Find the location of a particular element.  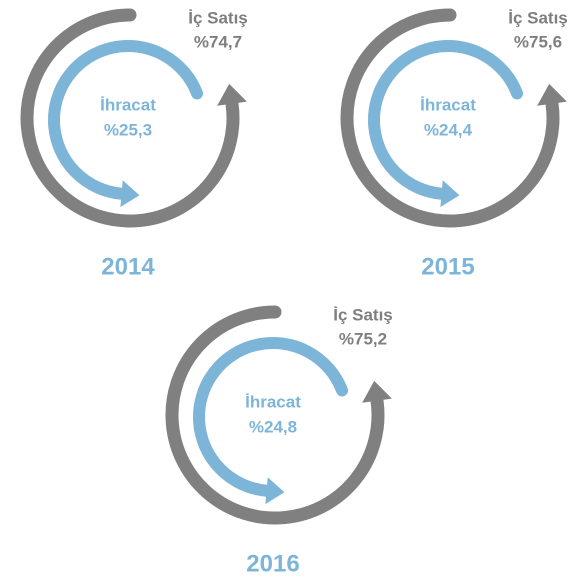

year: 2015 is located at coordinates (447, 266).